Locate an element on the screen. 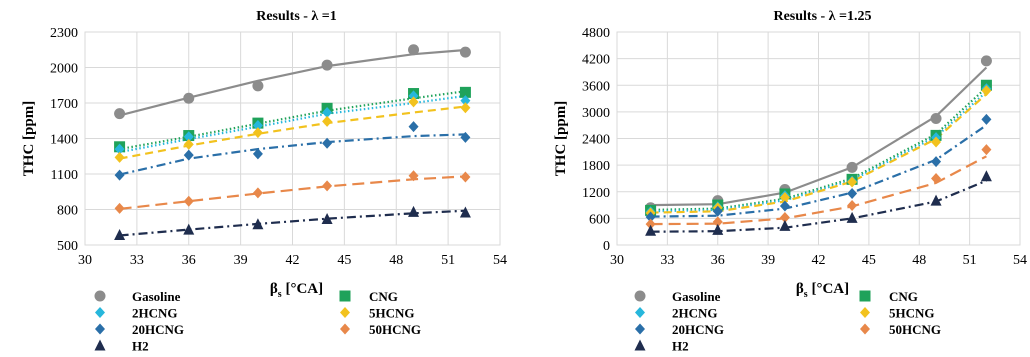 This screenshot has width=1030, height=357. left-series-50hcng is located at coordinates (292, 192).